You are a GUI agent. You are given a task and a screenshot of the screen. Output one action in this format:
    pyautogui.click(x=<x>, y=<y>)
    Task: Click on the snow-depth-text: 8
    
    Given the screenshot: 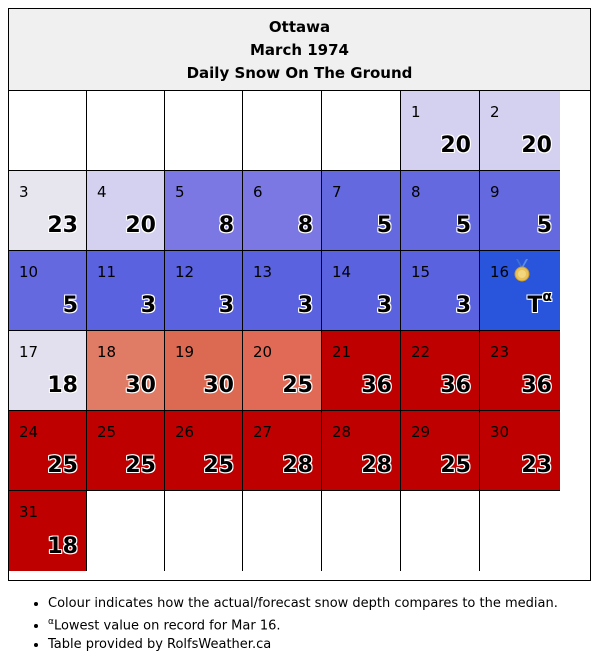 What is the action you would take?
    pyautogui.click(x=226, y=225)
    